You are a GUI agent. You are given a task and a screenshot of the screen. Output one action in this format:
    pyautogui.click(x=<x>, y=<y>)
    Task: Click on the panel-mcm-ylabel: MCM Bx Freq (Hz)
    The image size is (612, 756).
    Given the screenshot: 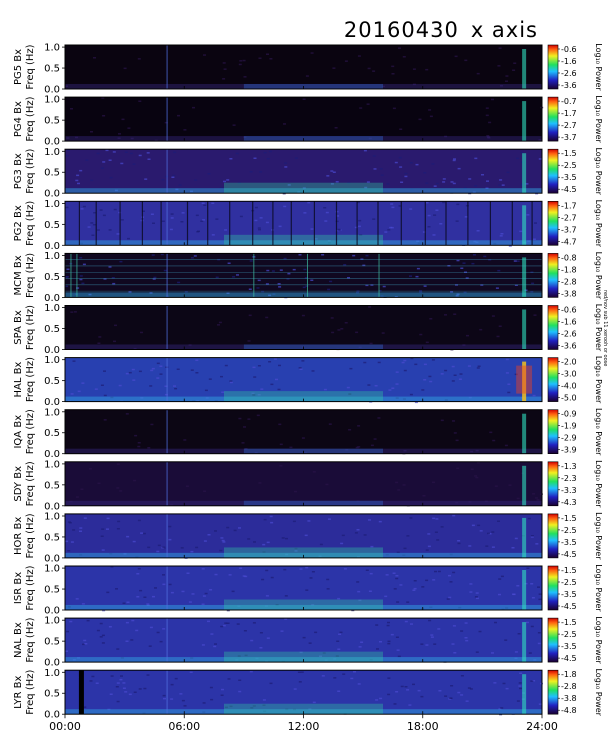 What is the action you would take?
    pyautogui.click(x=24, y=275)
    